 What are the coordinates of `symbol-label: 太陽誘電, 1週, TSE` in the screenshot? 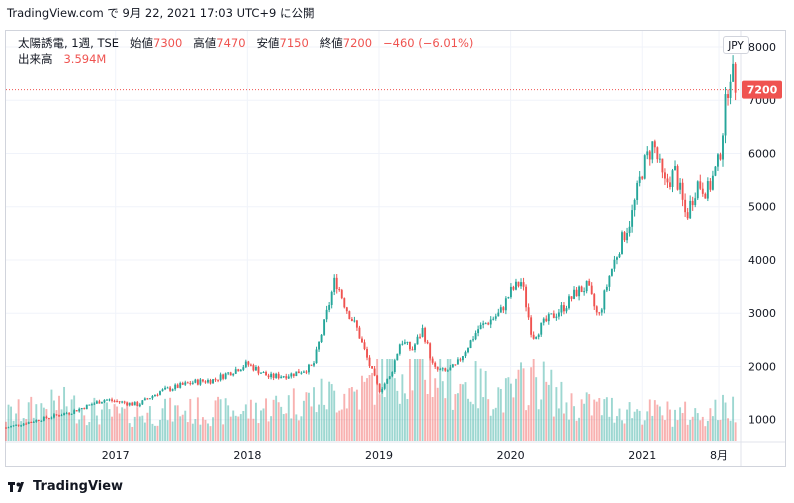 It's located at (69, 43).